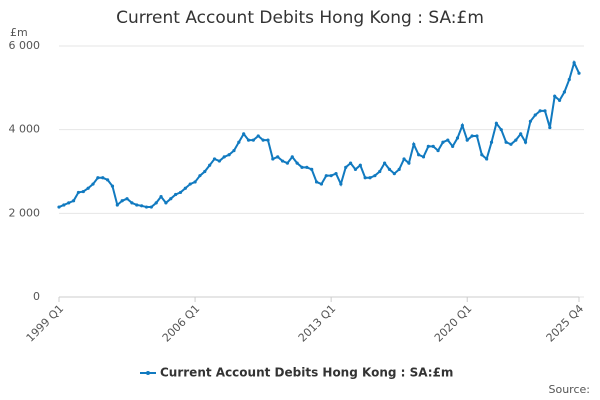 The width and height of the screenshot is (600, 400). What do you see at coordinates (181, 323) in the screenshot?
I see `x-tick-label: 2006 Q1` at bounding box center [181, 323].